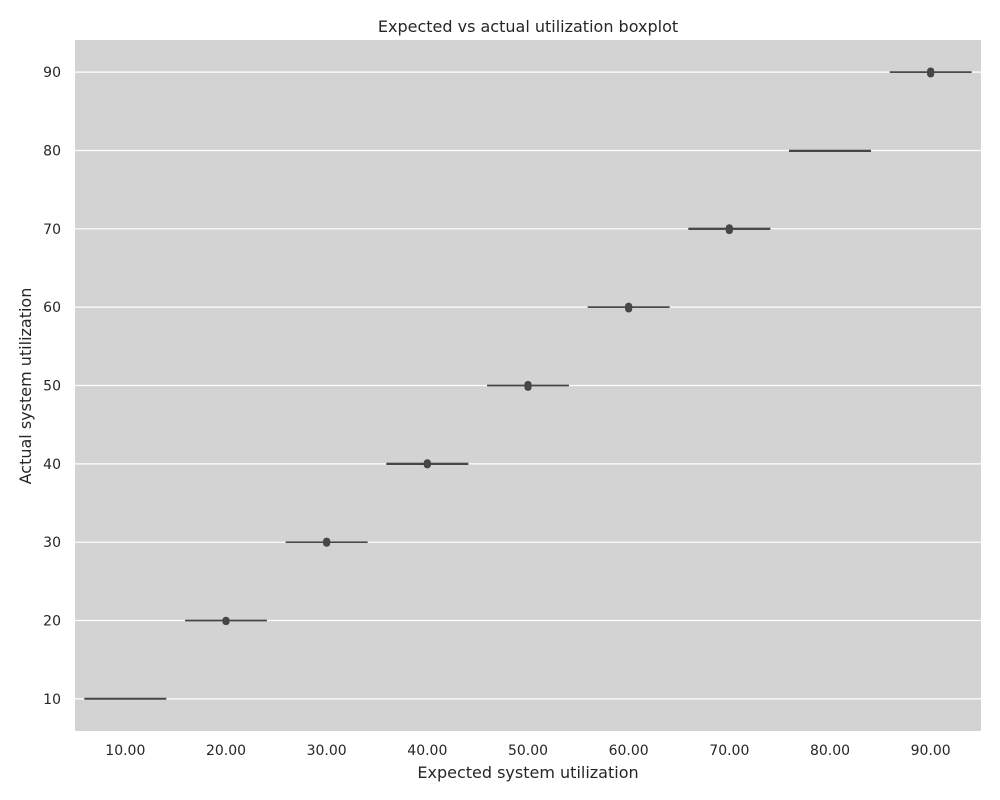 This screenshot has width=1000, height=800. I want to click on x-tick-label: 90.00, so click(931, 751).